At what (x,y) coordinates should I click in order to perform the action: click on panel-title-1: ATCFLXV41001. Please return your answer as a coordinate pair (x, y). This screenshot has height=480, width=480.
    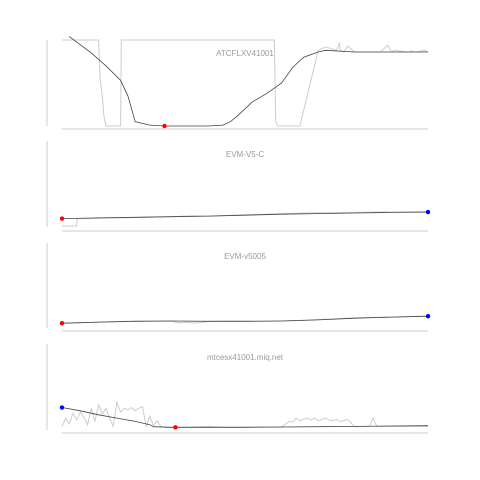
    Looking at the image, I should click on (245, 53).